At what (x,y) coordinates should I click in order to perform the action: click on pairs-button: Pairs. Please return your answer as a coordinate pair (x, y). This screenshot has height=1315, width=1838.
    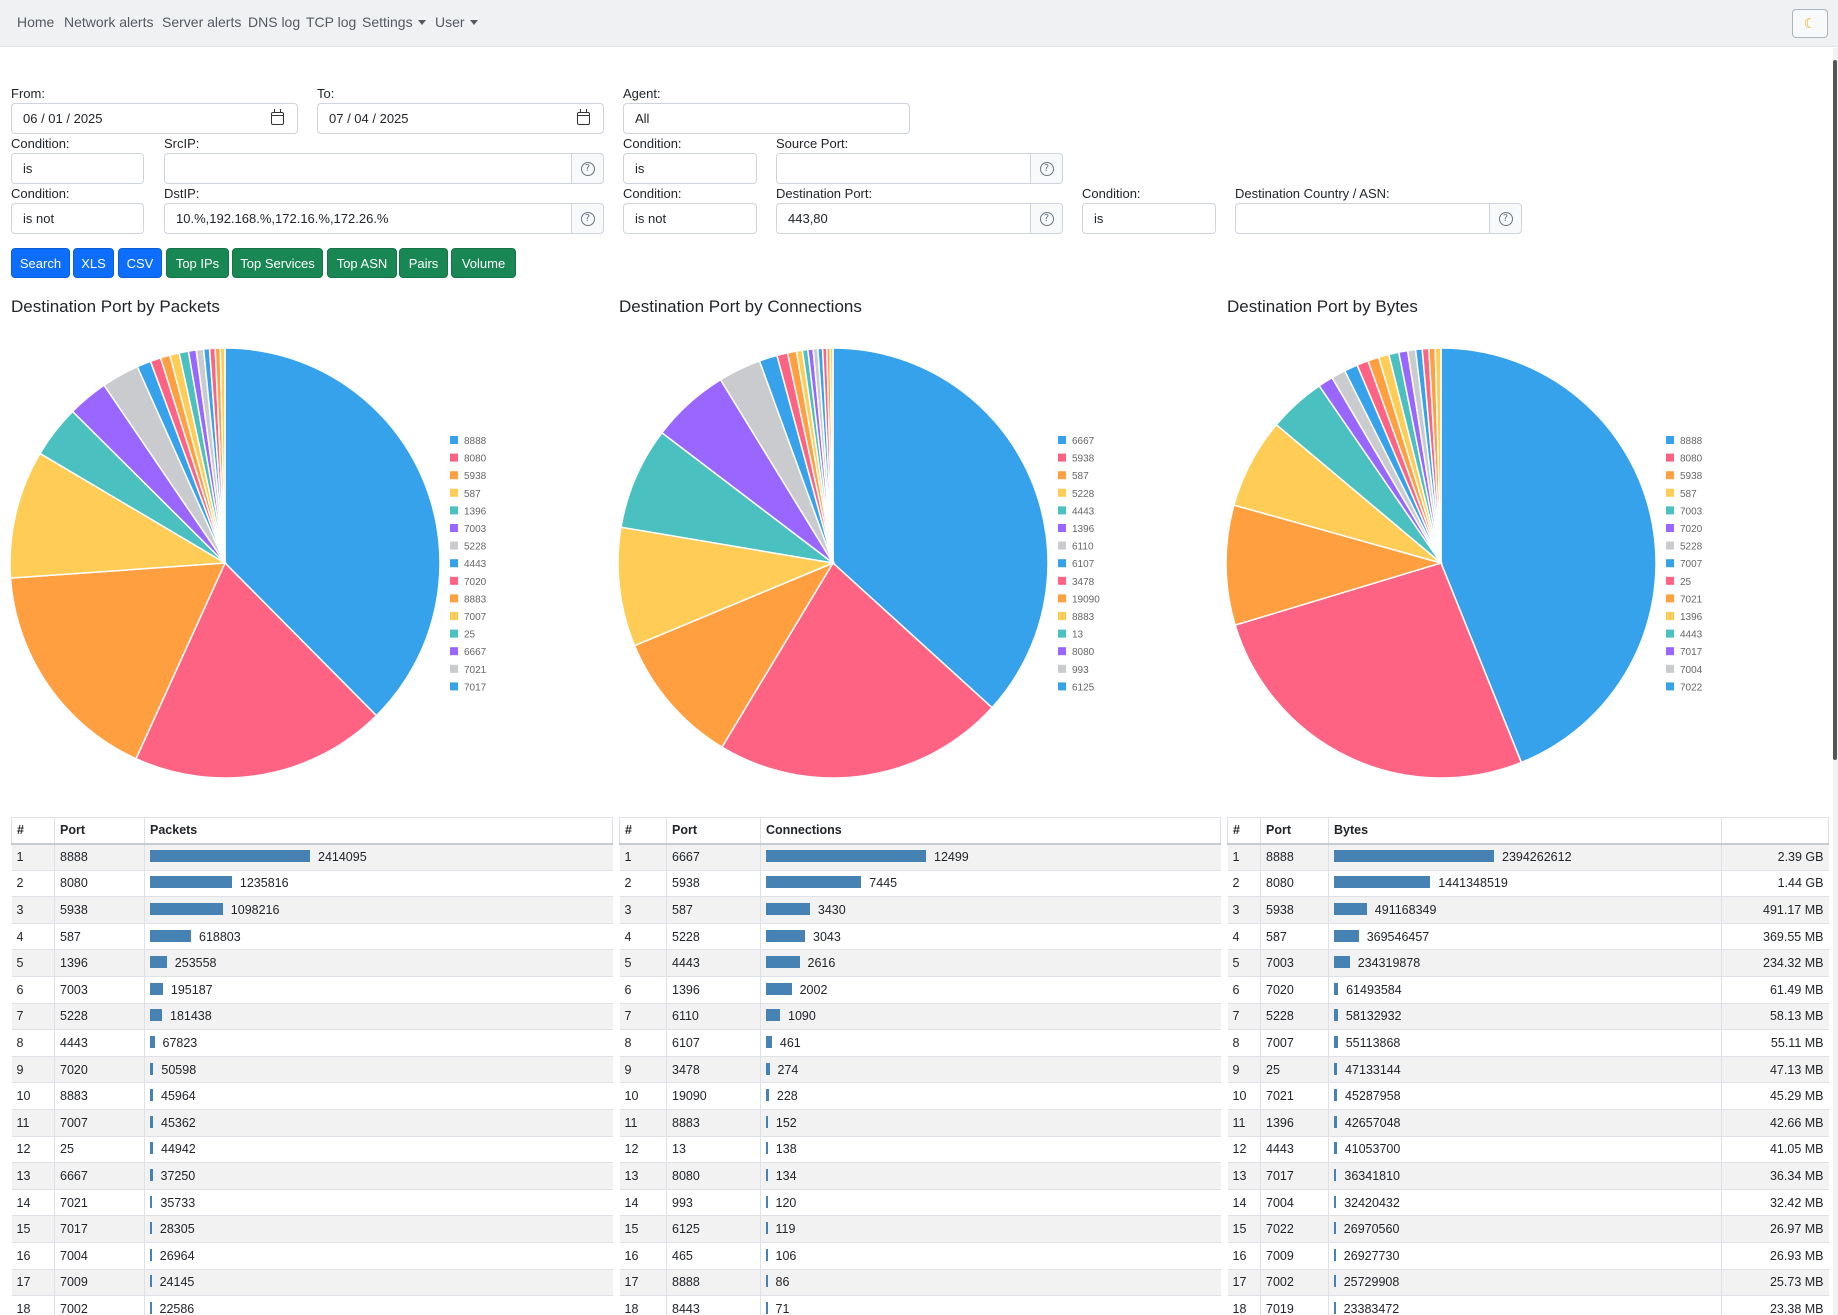
    Looking at the image, I should click on (423, 263).